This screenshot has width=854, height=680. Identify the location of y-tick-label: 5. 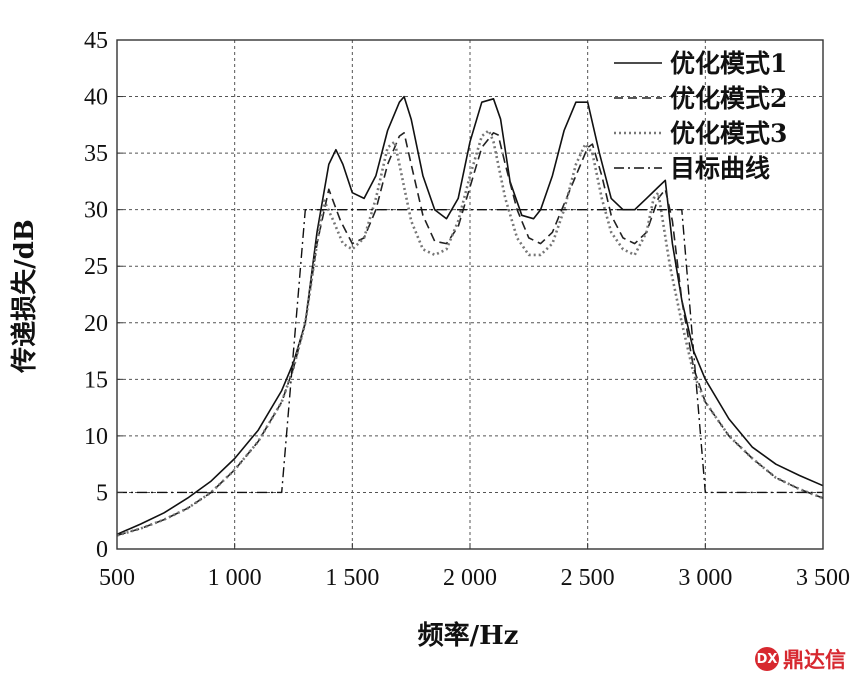
(102, 493).